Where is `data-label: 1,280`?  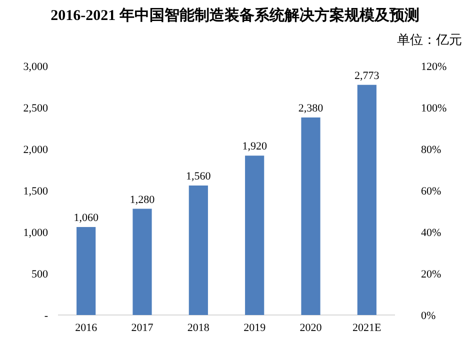 data-label: 1,280 is located at coordinates (142, 200).